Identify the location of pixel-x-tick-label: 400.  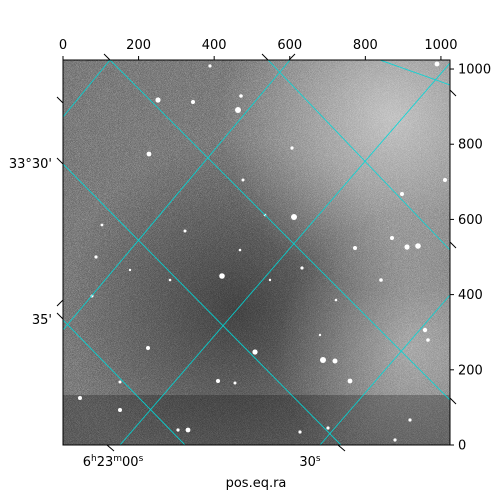
(214, 45).